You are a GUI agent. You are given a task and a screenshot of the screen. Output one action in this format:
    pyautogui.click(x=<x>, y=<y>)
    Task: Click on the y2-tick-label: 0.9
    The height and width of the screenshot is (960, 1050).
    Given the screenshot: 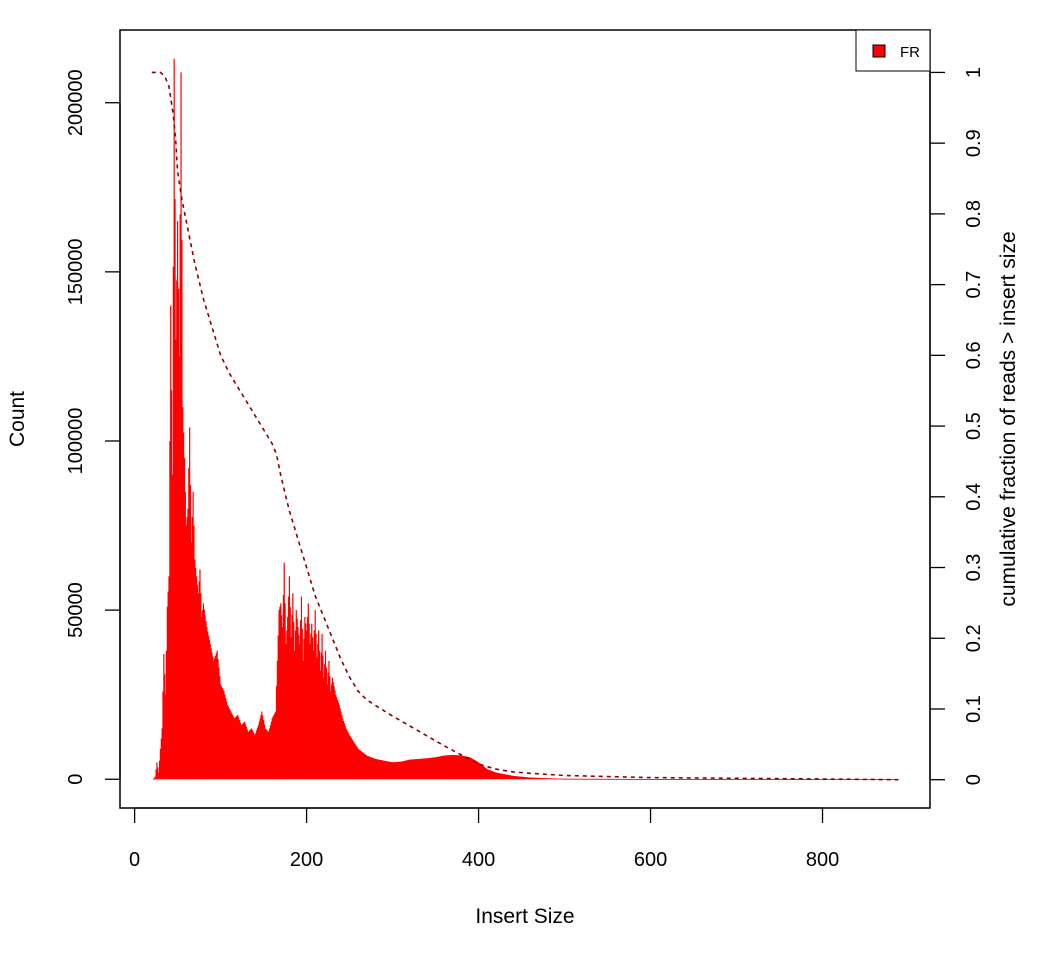 What is the action you would take?
    pyautogui.click(x=974, y=143)
    